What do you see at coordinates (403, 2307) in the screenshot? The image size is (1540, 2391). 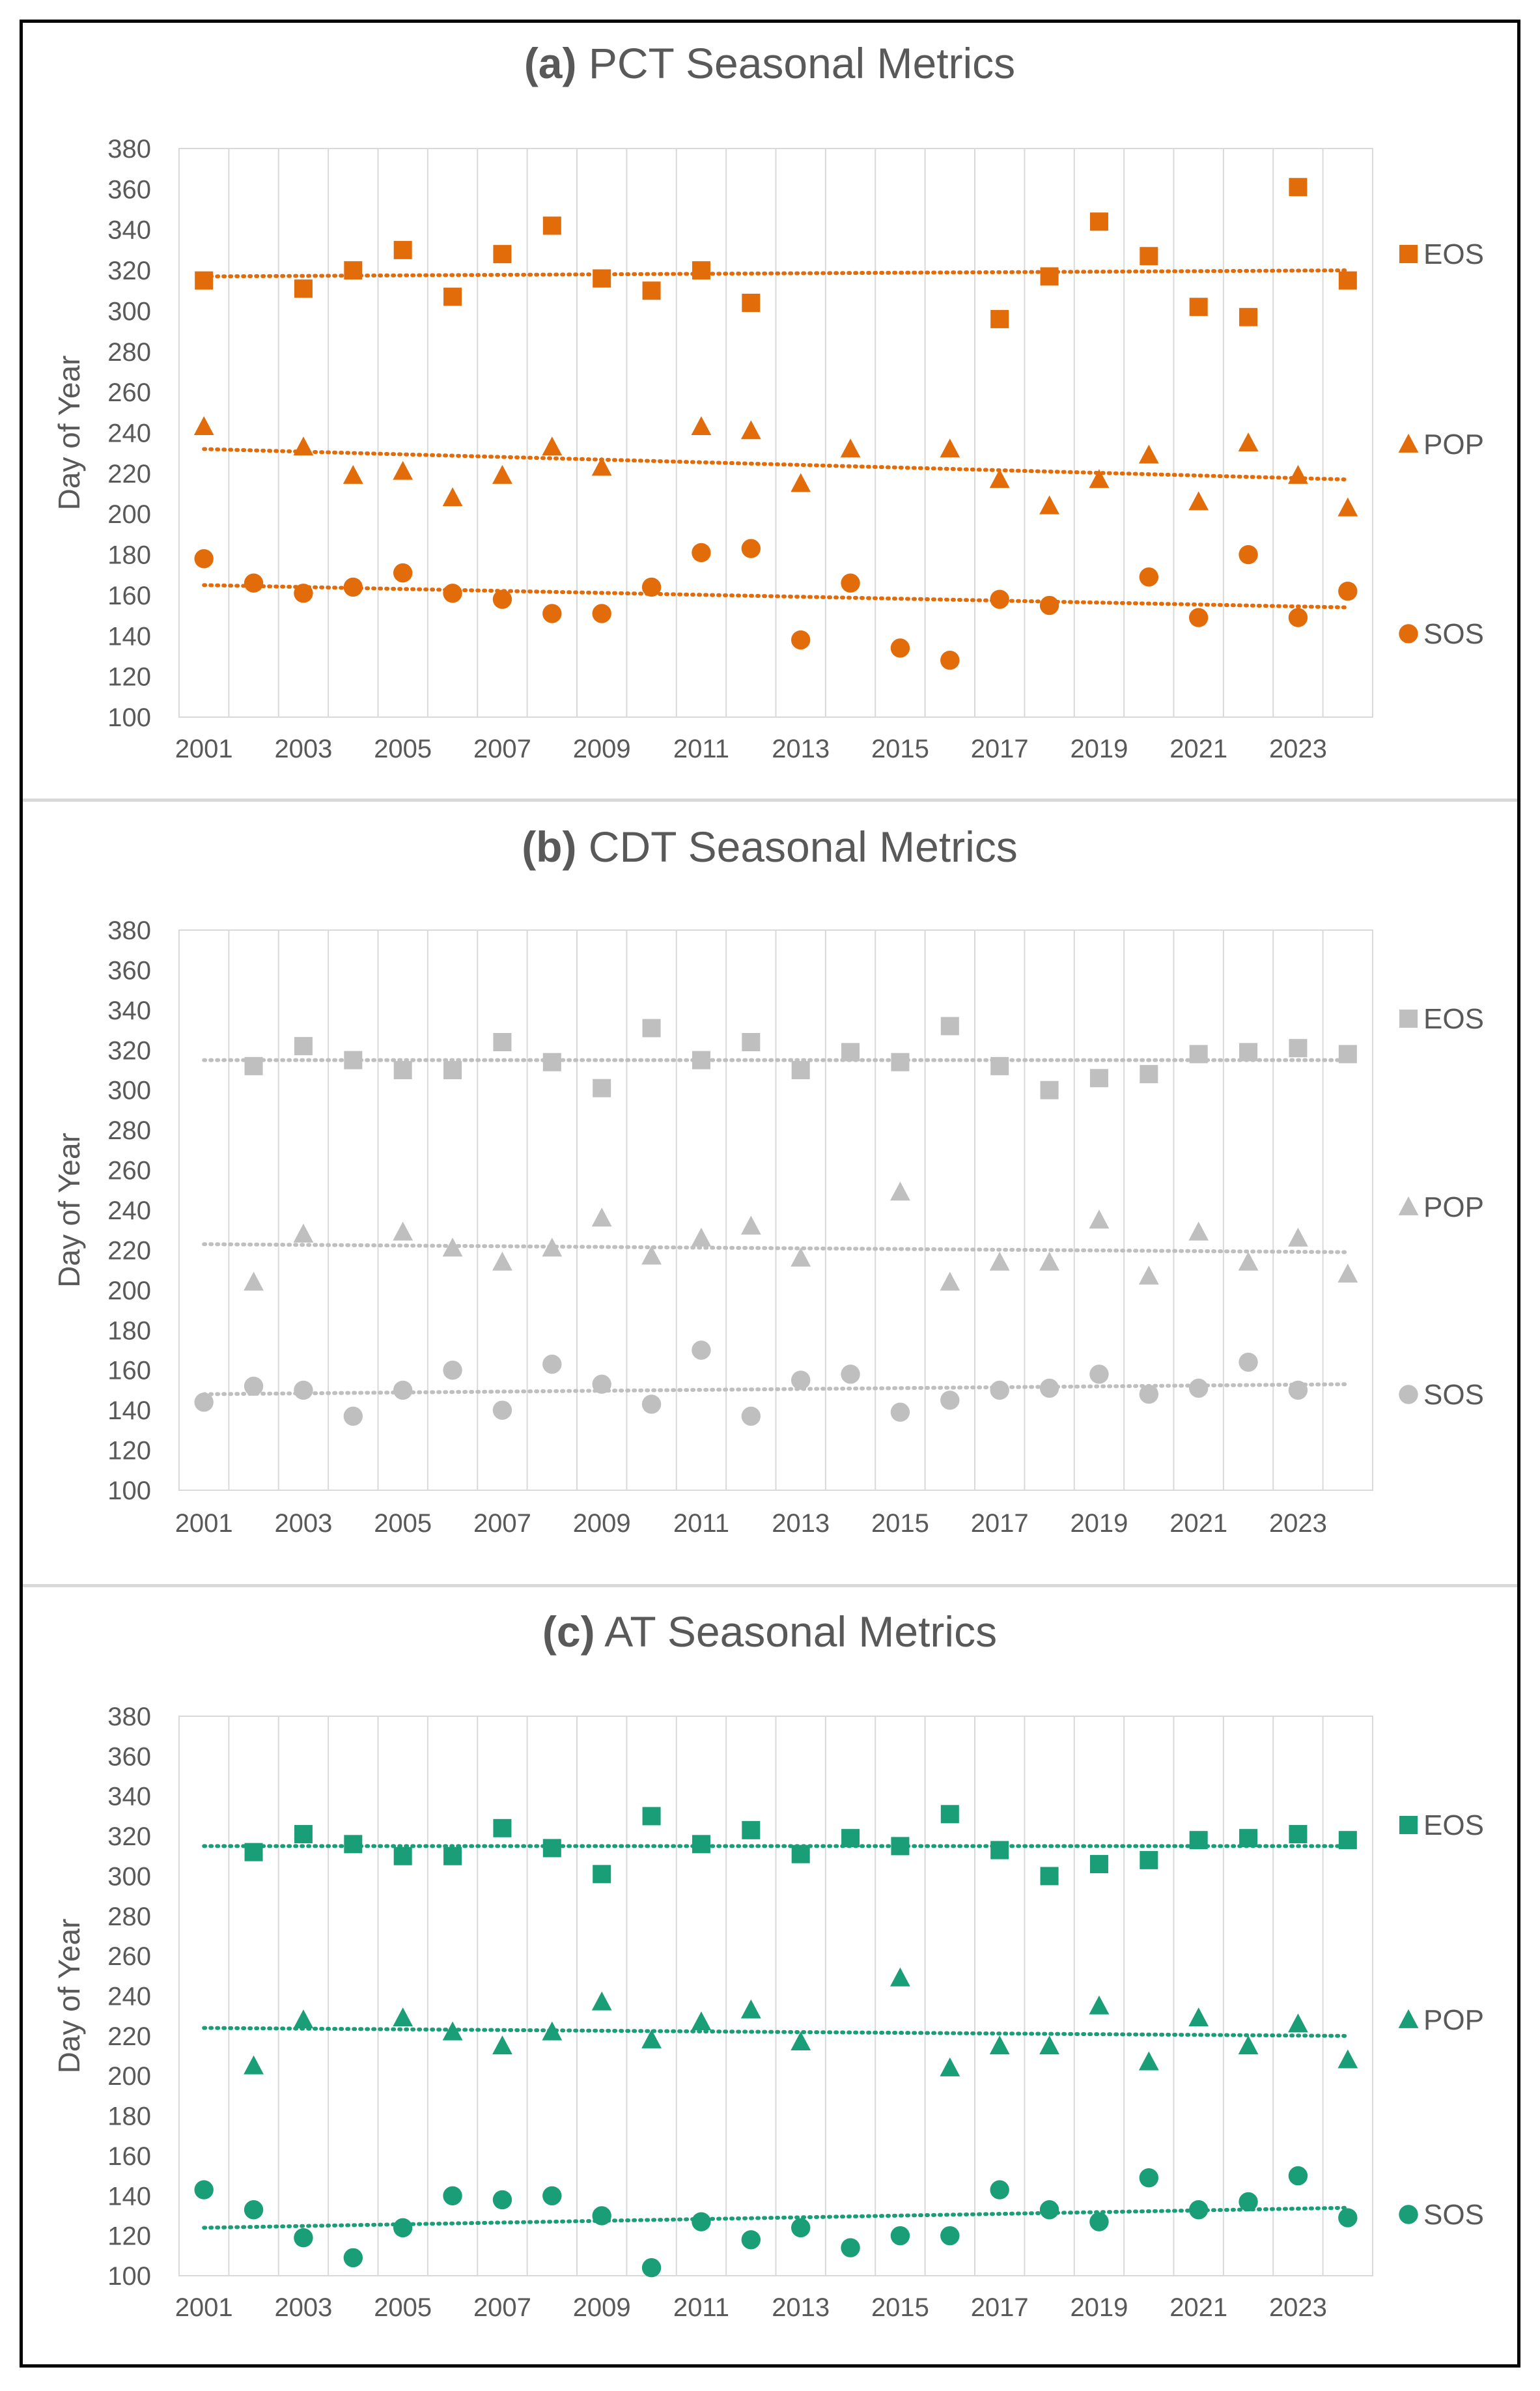 I see `x-tick-label: 2005` at bounding box center [403, 2307].